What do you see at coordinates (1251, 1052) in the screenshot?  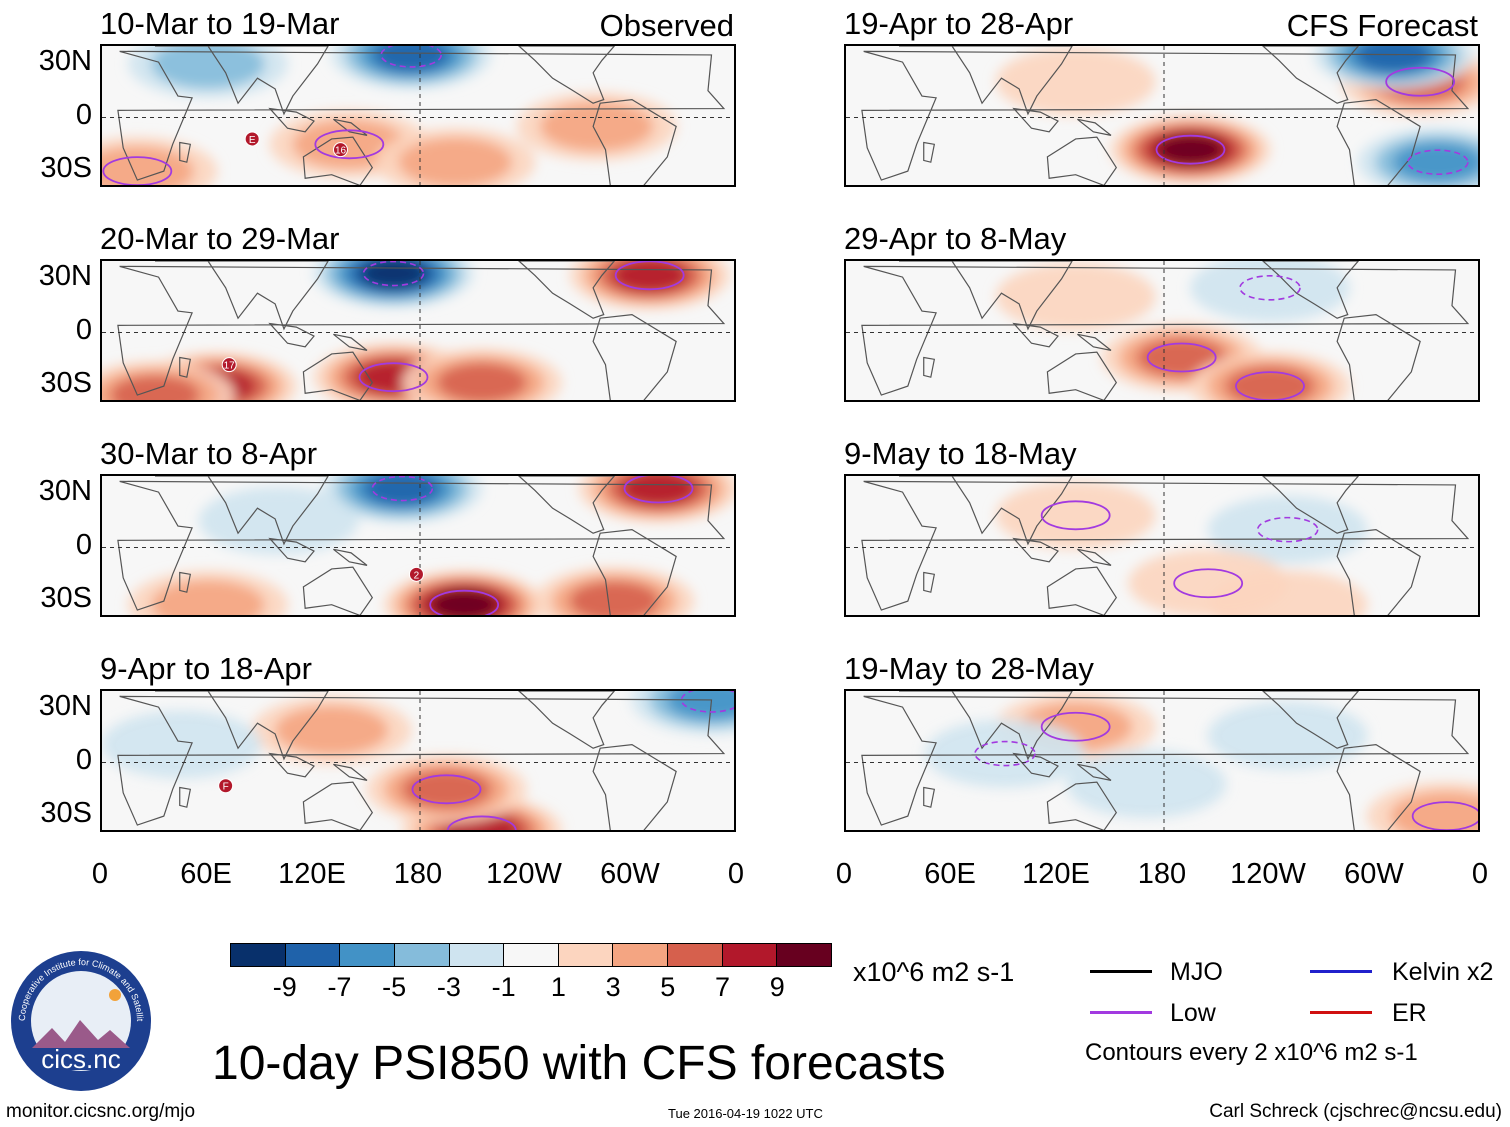 I see `contour-note: Contours every 2 x10^6 m2 s-1` at bounding box center [1251, 1052].